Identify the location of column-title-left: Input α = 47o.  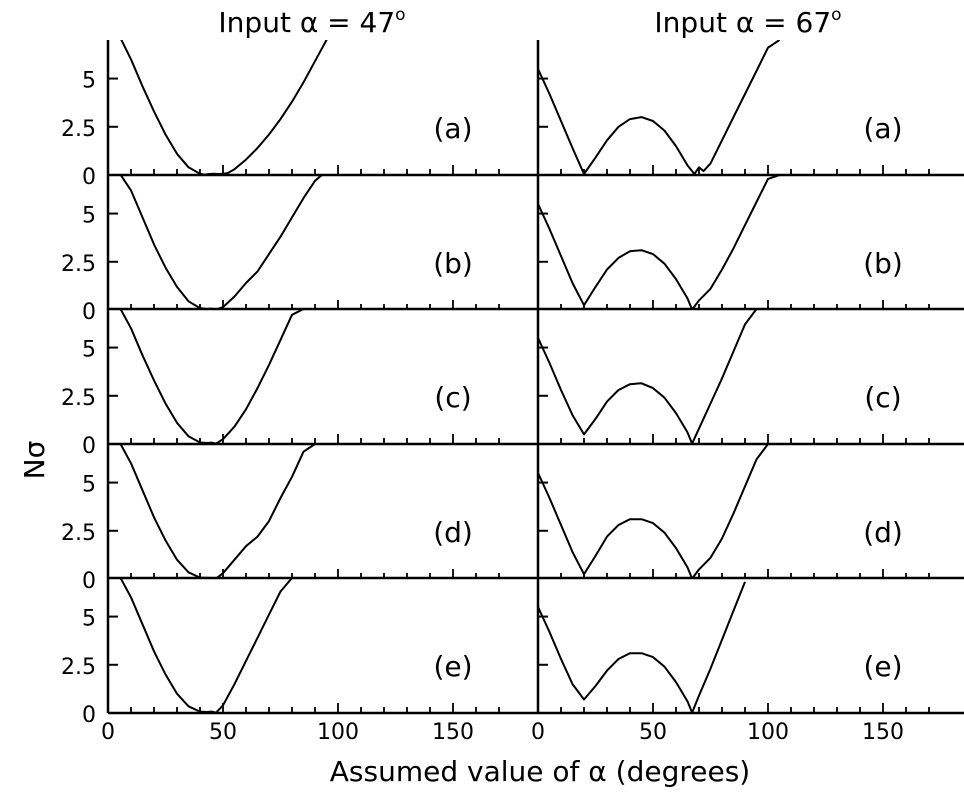
(311, 22).